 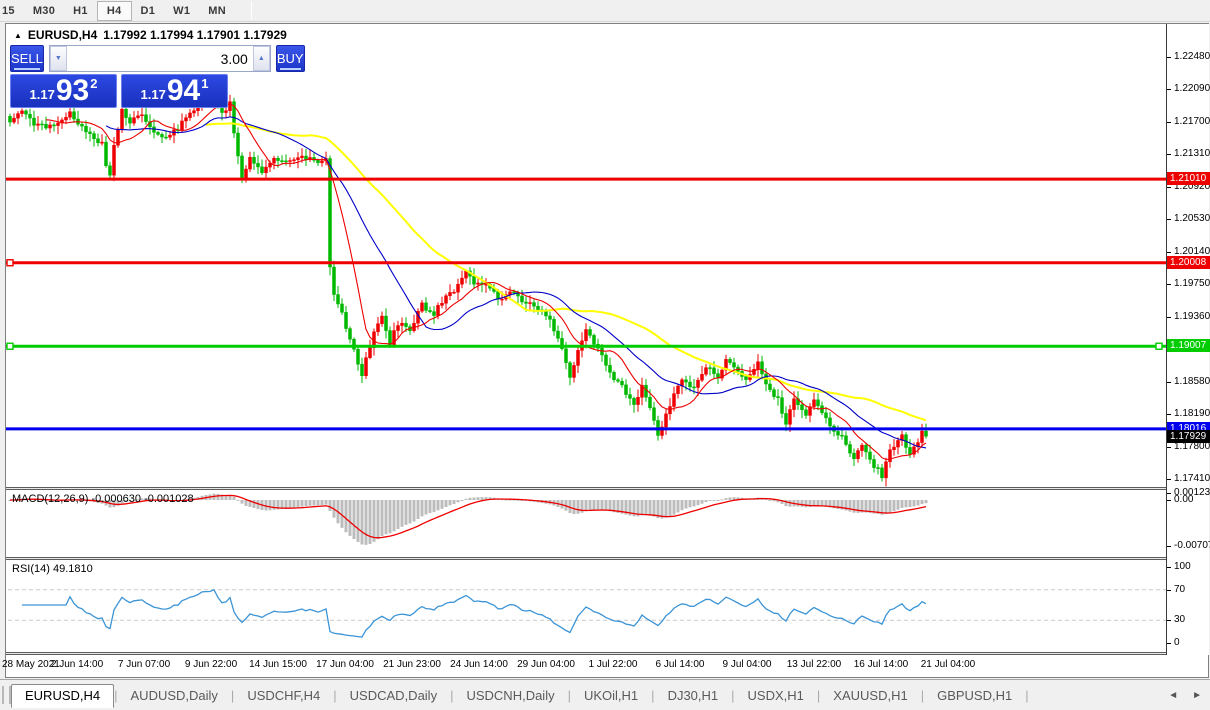 I want to click on line-handle-right, so click(x=1159, y=346).